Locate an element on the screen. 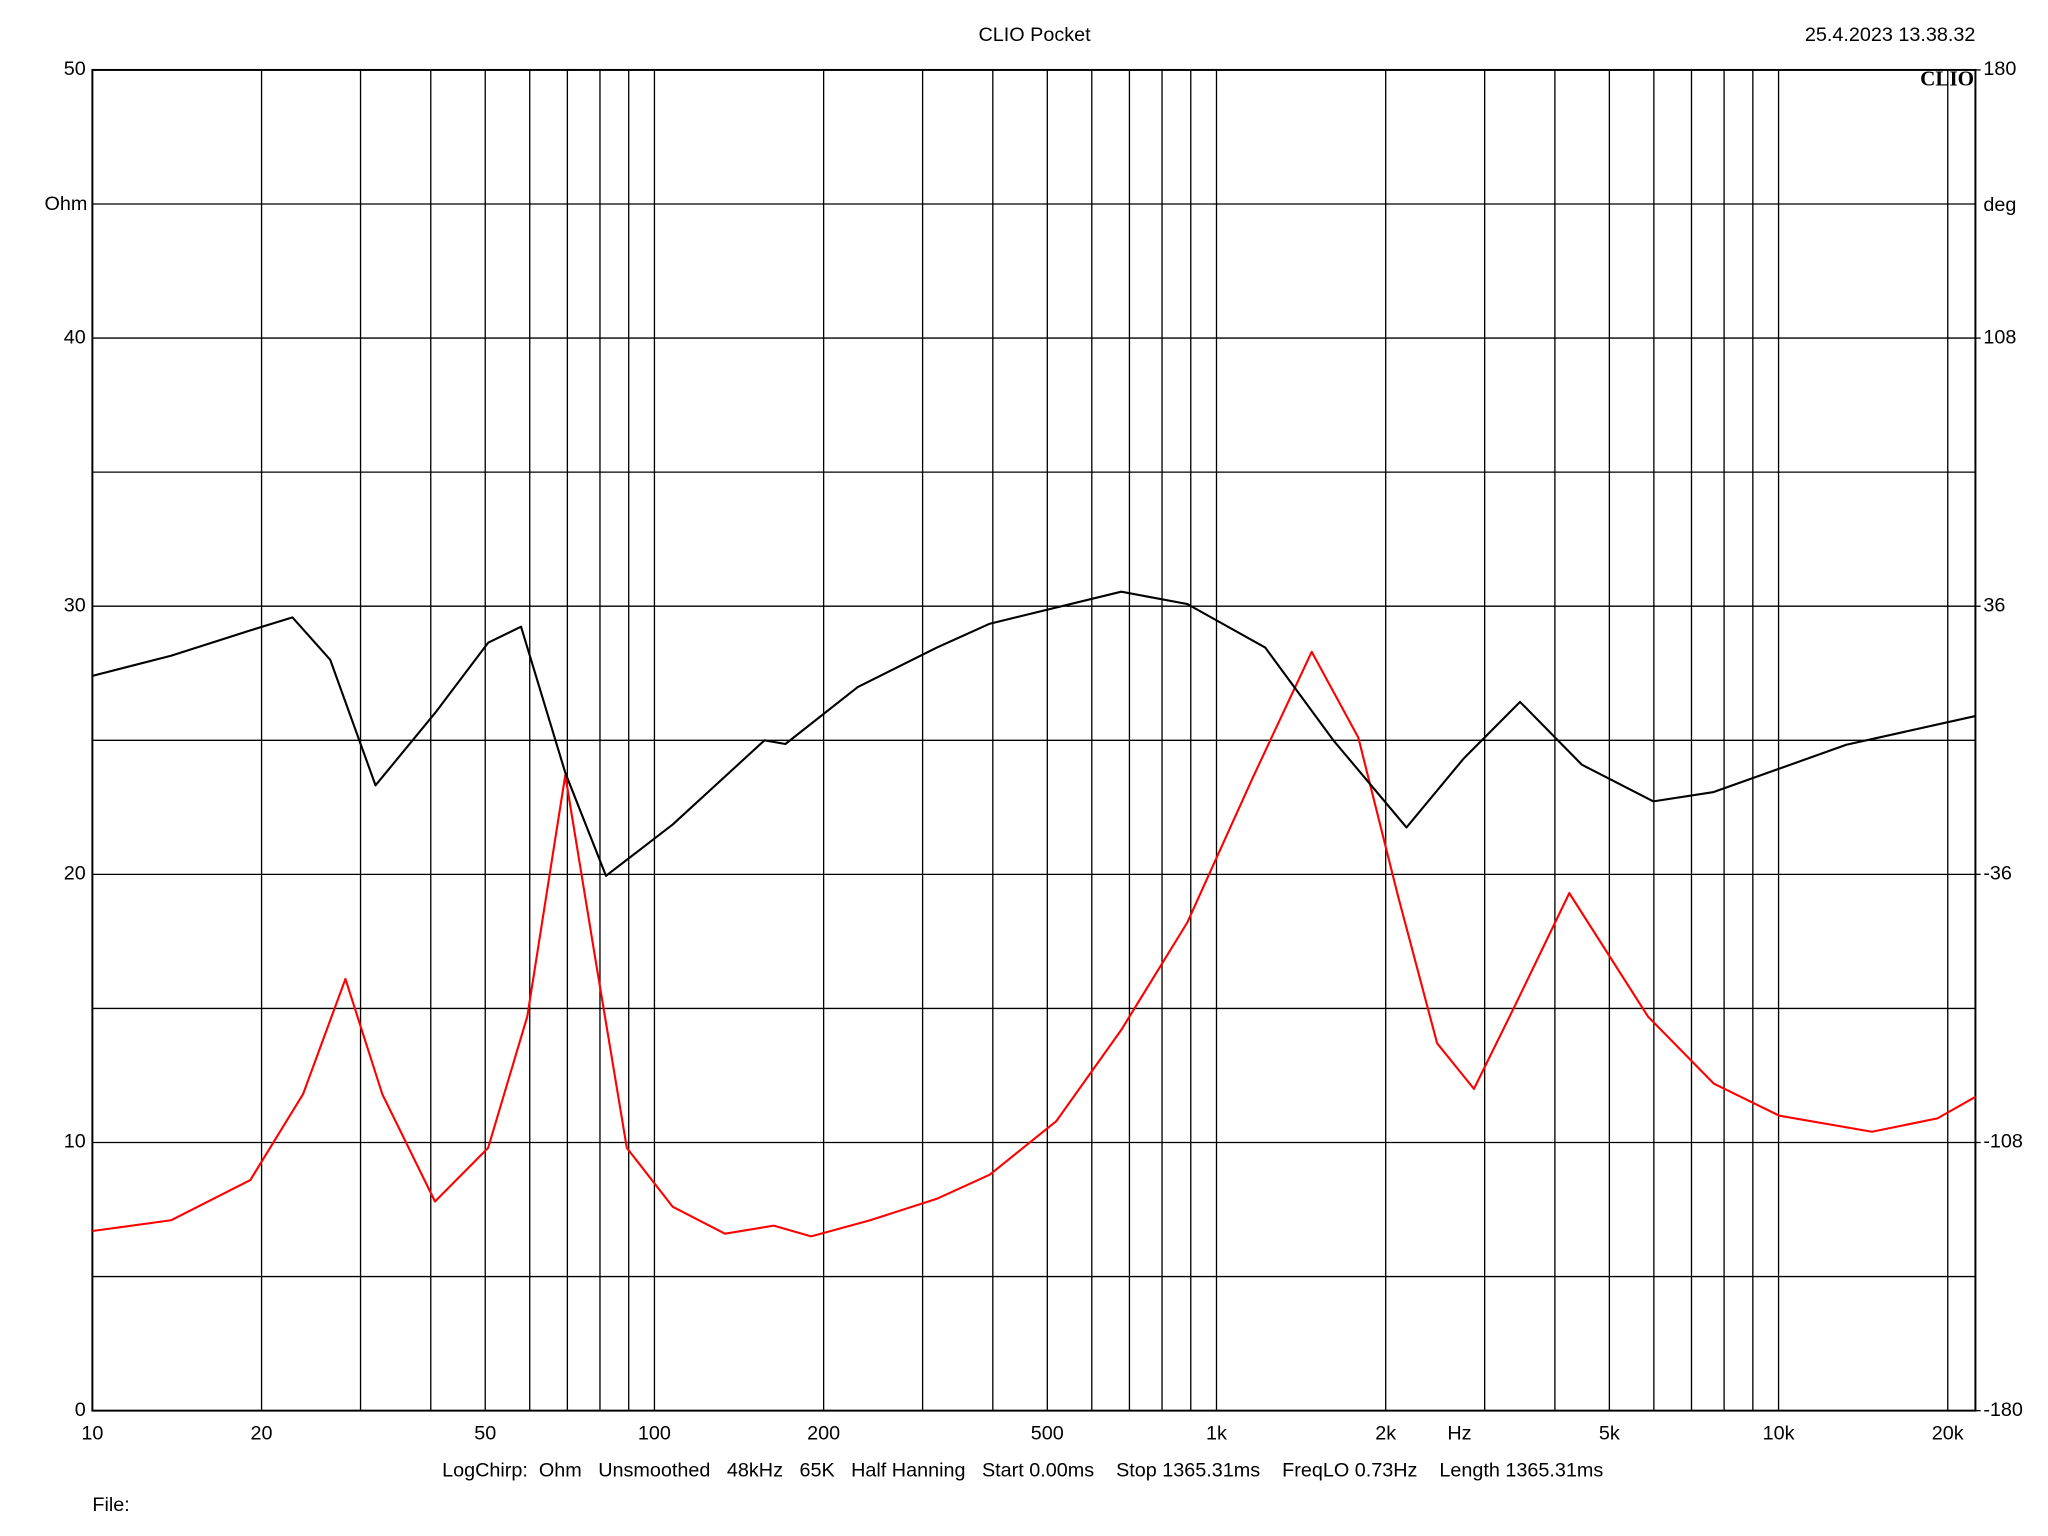 This screenshot has width=2048, height=1536. x-tick-label: 2k is located at coordinates (1385, 1434).